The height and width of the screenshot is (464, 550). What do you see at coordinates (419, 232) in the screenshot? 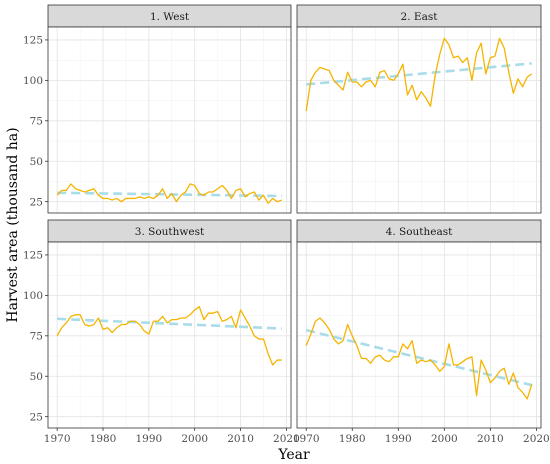
I see `panel-title: 4. Southeast` at bounding box center [419, 232].